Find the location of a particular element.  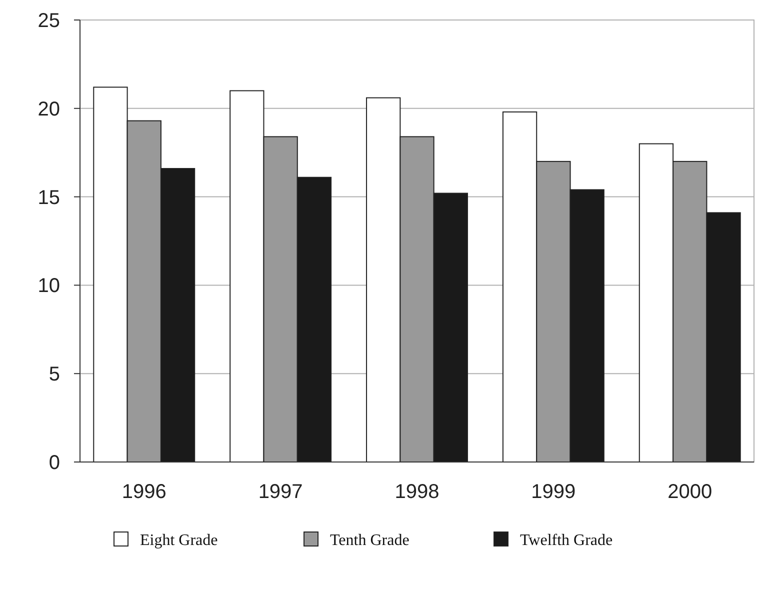

legend-label: Eight Grade is located at coordinates (179, 540).